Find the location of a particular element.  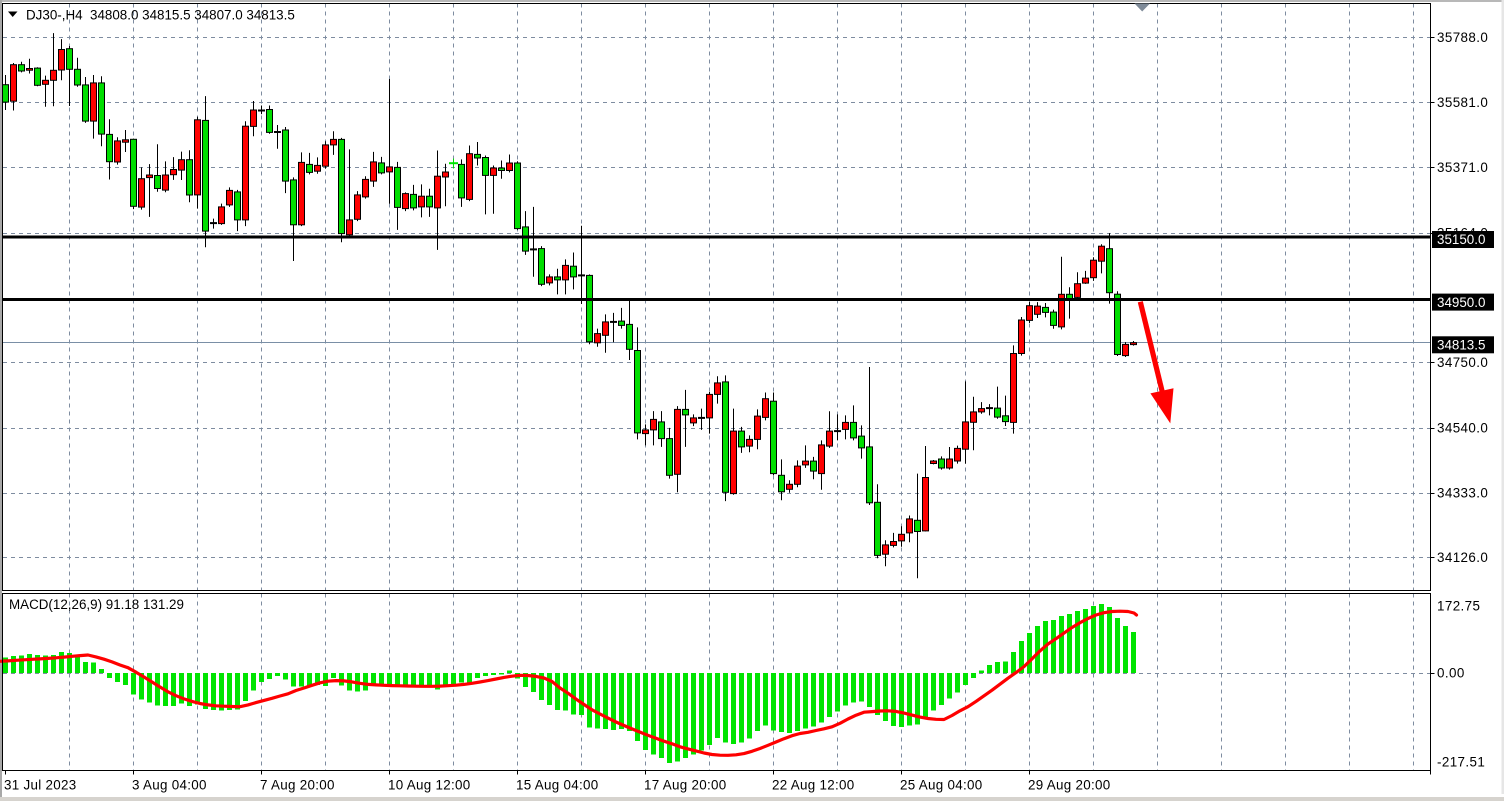

svg-text: 172.75 is located at coordinates (1458, 606).